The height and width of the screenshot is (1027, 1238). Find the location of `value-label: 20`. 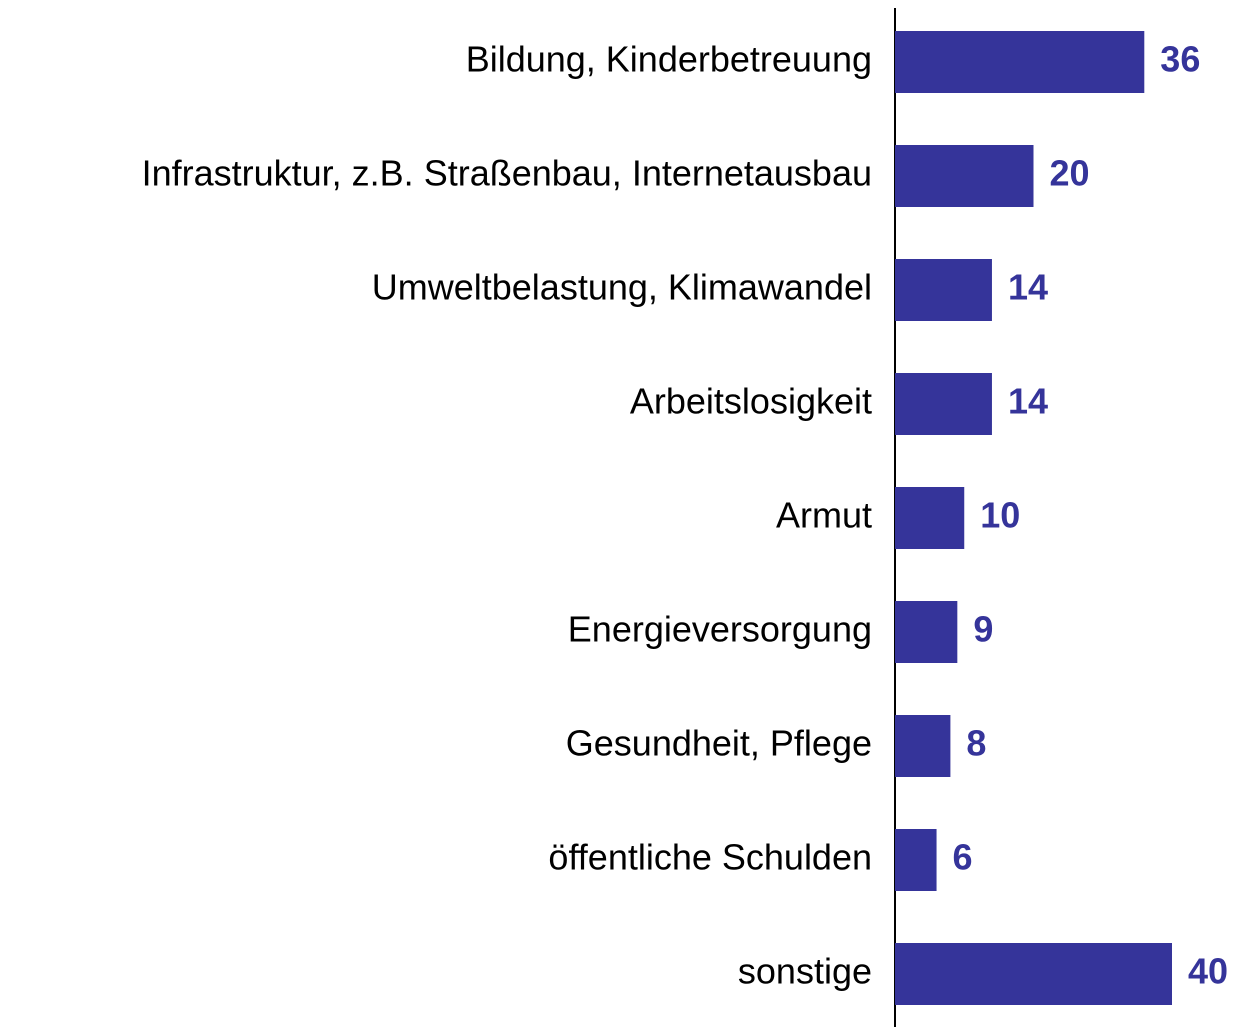

value-label: 20 is located at coordinates (1070, 173).